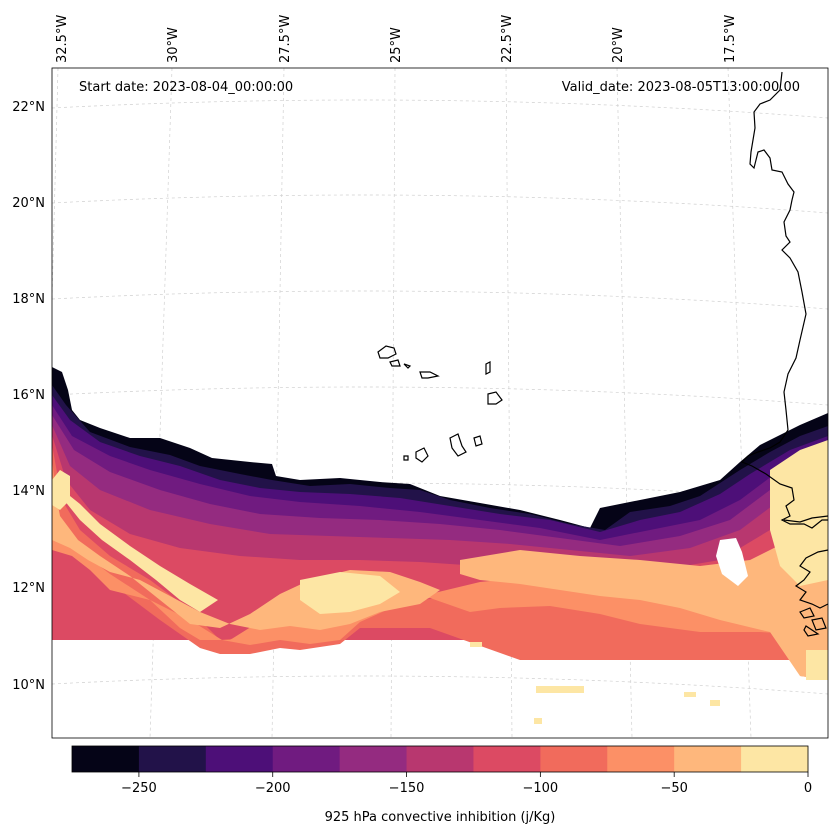 The width and height of the screenshot is (837, 836). What do you see at coordinates (541, 788) in the screenshot?
I see `colorbar-tick-label: −100` at bounding box center [541, 788].